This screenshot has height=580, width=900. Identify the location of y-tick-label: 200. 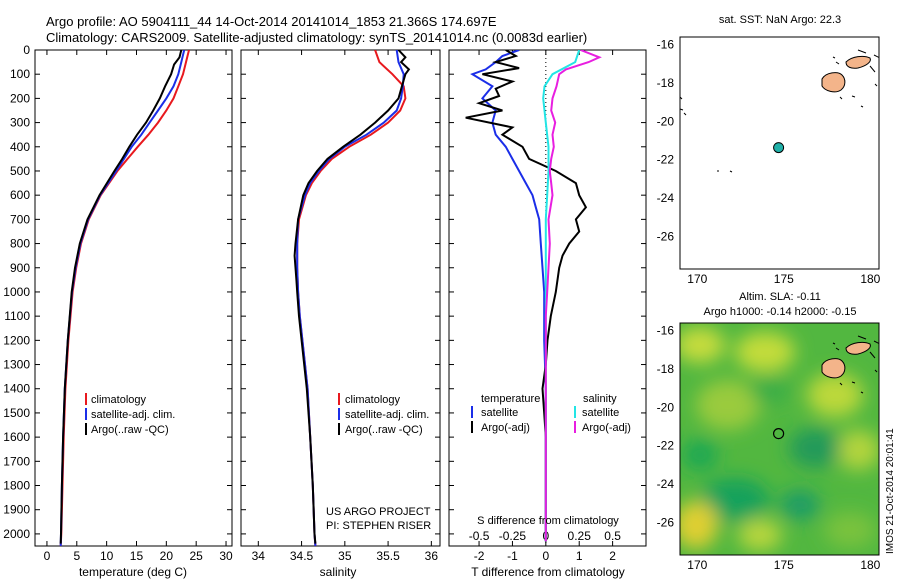
(20, 98).